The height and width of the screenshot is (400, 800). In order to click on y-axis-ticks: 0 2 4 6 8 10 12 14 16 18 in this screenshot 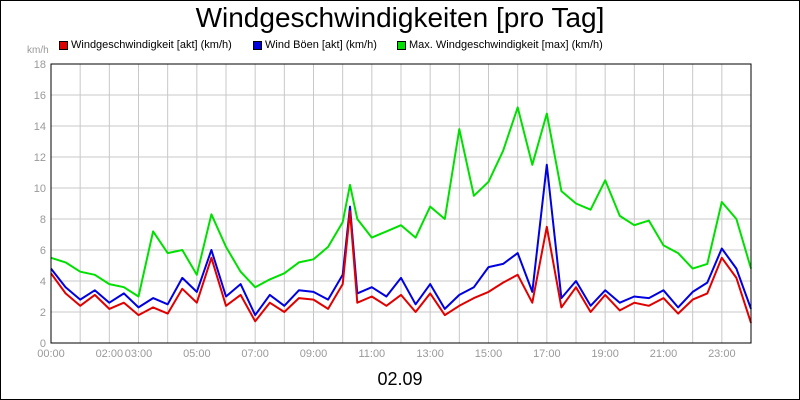, I will do `click(40, 204)`.